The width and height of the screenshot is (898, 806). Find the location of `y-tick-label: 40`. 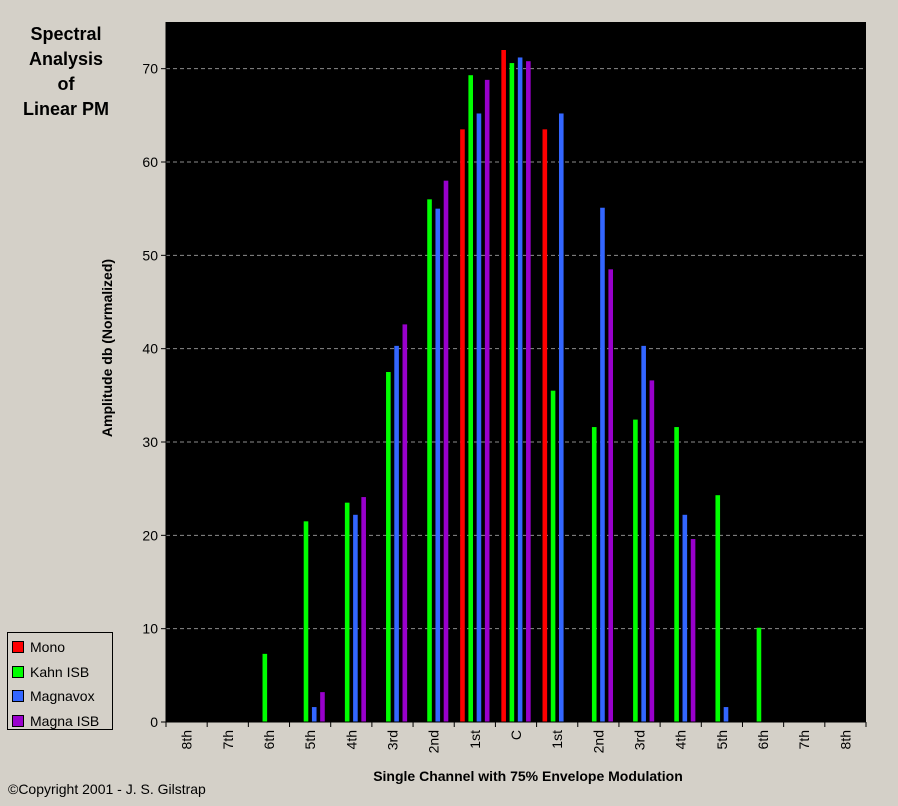

y-tick-label: 40 is located at coordinates (150, 349).